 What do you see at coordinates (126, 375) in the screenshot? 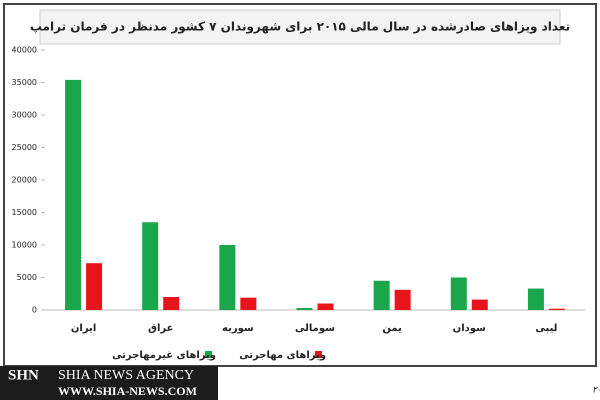
I see `brand-name: SHIA NEWS AGENCY` at bounding box center [126, 375].